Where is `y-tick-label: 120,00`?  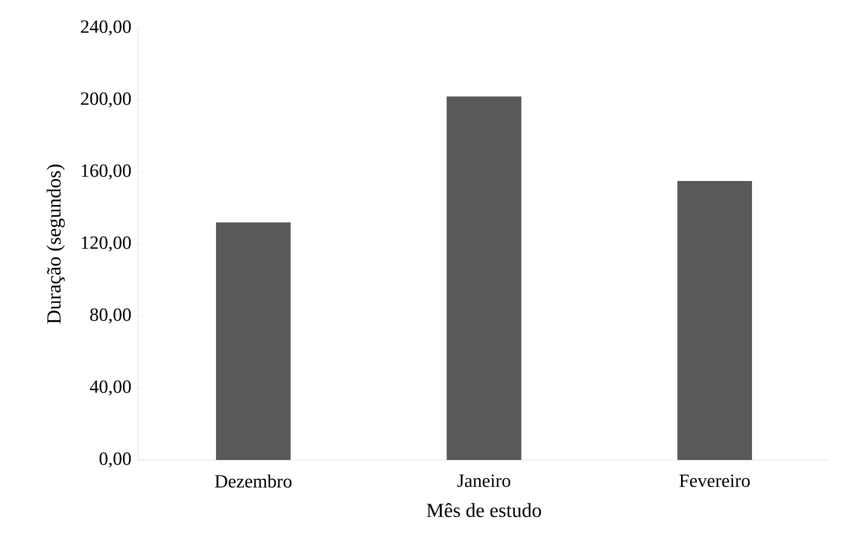
y-tick-label: 120,00 is located at coordinates (106, 244).